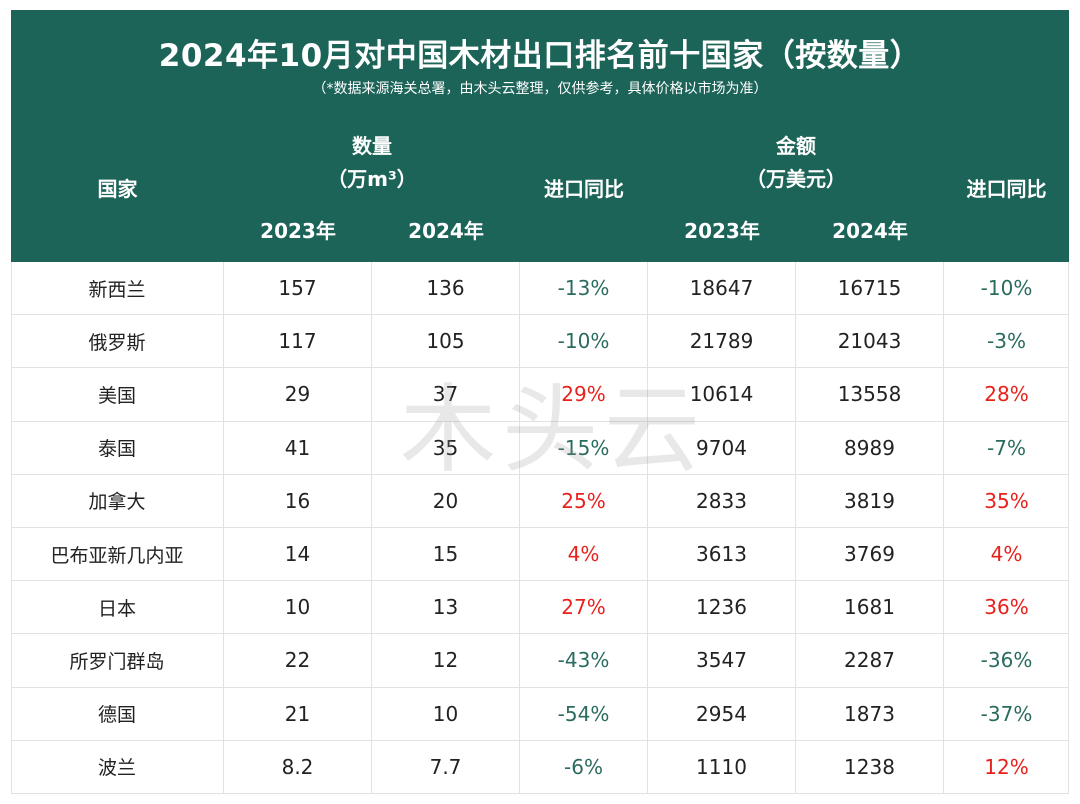  What do you see at coordinates (870, 713) in the screenshot?
I see `cell-amt-2024: 1873` at bounding box center [870, 713].